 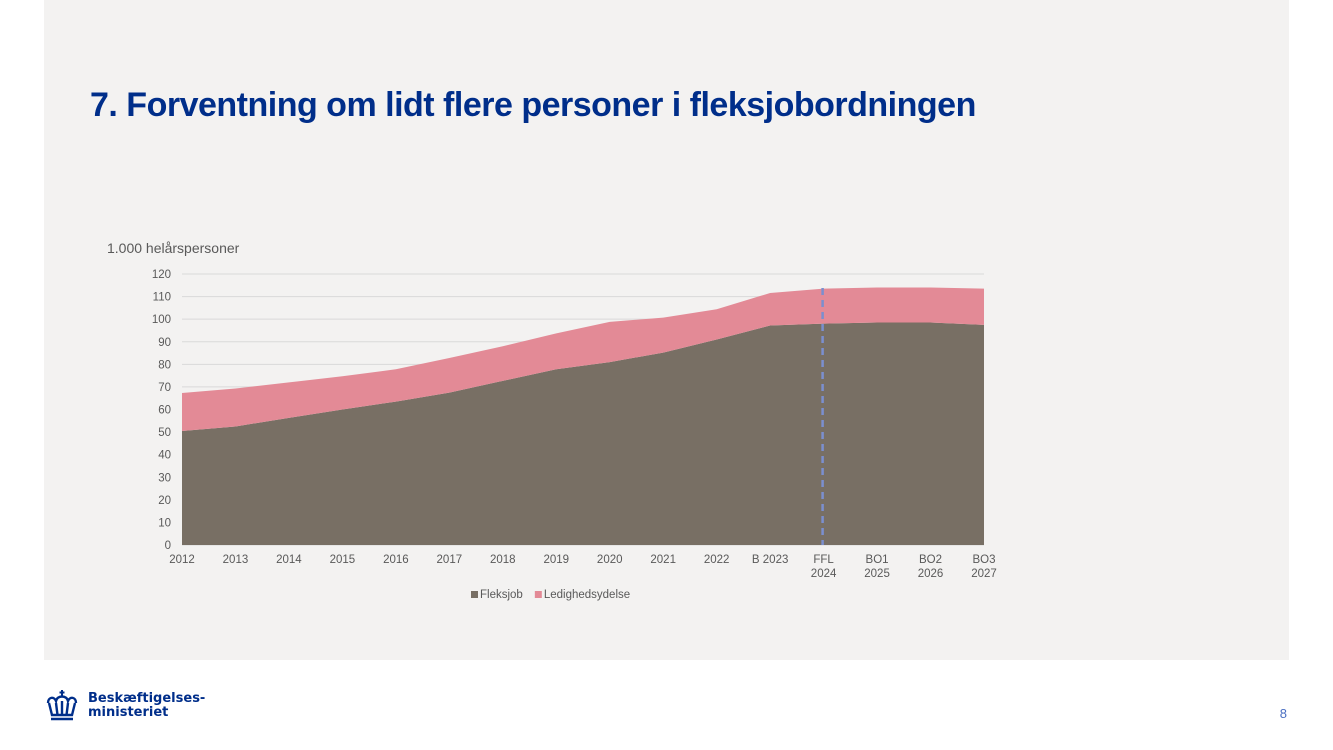 What do you see at coordinates (164, 433) in the screenshot?
I see `y-tick-label: 50` at bounding box center [164, 433].